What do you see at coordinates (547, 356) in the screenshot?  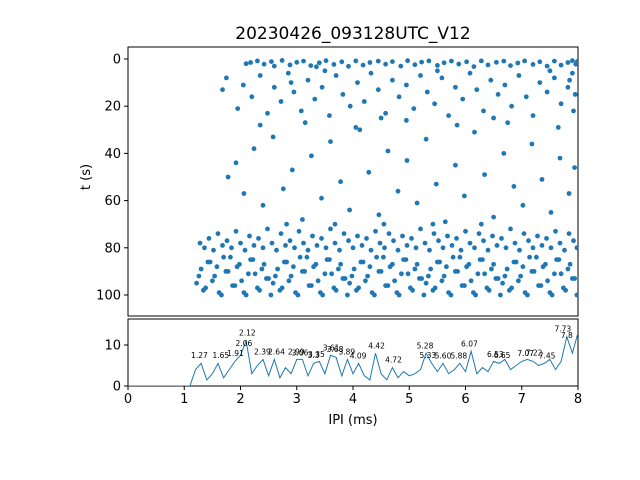 I see `peak-annotation: 7.45` at bounding box center [547, 356].